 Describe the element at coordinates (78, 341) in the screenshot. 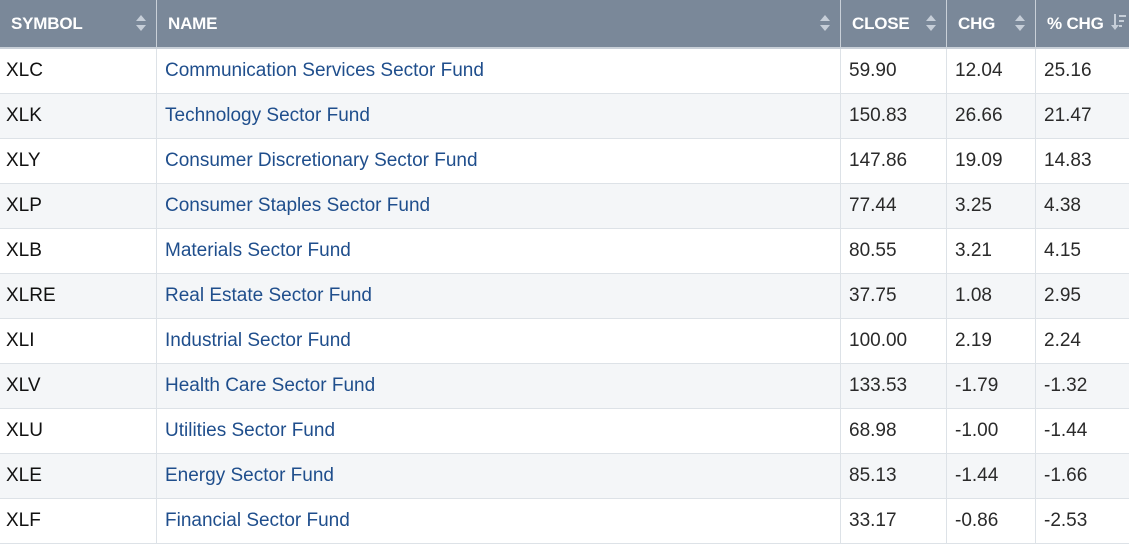

I see `symbol-cell: XLI` at that location.